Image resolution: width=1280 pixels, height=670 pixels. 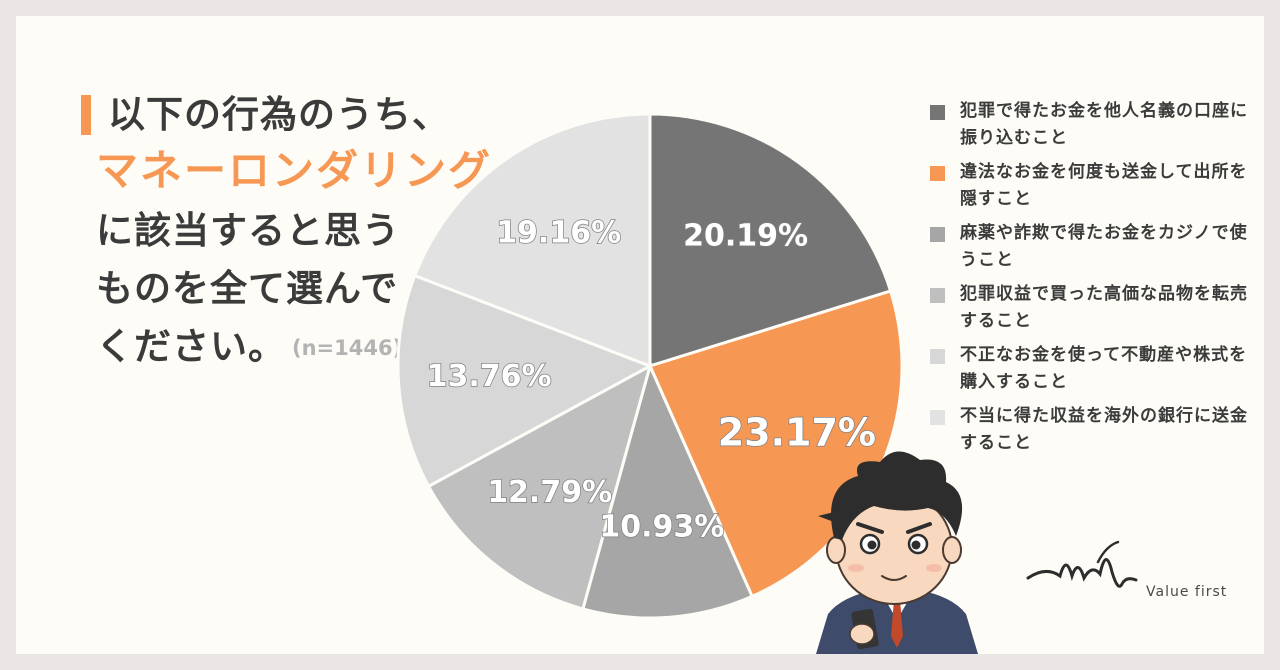 What do you see at coordinates (247, 288) in the screenshot?
I see `question-line-4: ものを全て選んで` at bounding box center [247, 288].